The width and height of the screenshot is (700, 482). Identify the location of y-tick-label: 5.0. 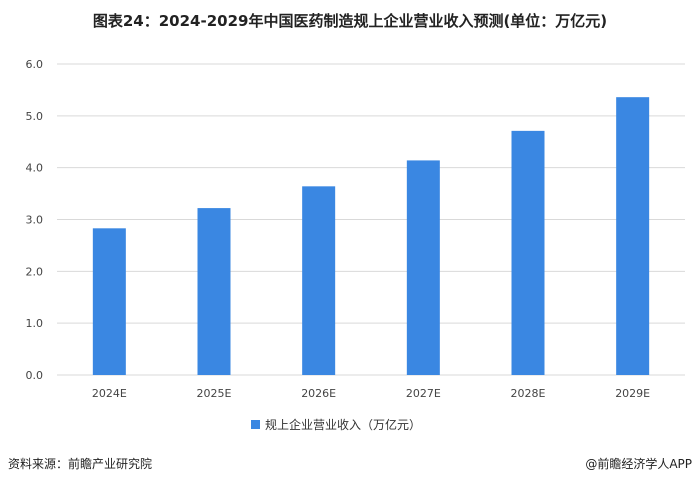
(35, 116).